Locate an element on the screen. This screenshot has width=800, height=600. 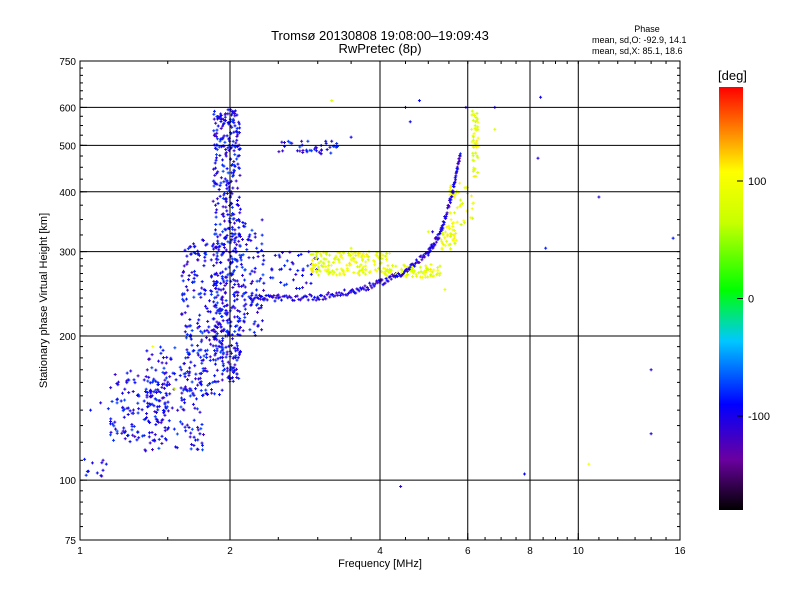
colorbar-unit-label: [deg] is located at coordinates (732, 75).